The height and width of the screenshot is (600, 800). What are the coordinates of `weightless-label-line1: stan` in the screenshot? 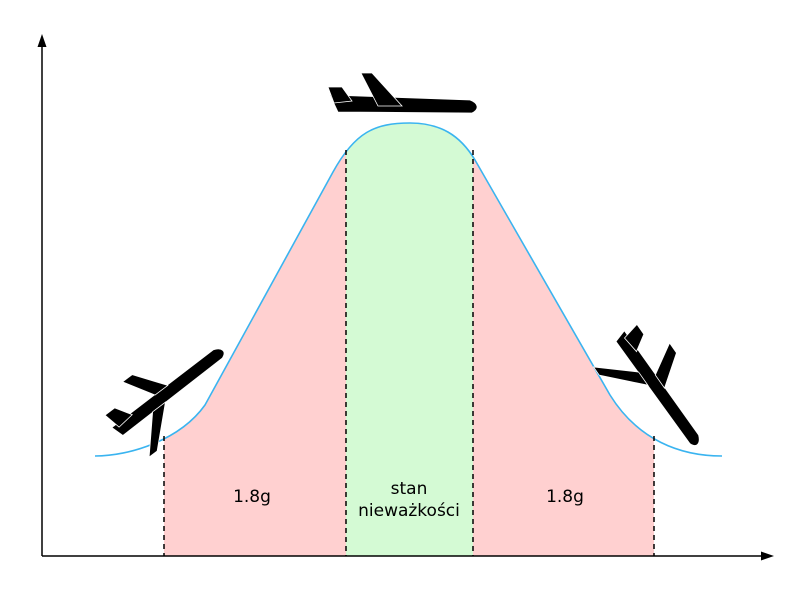 It's located at (409, 489).